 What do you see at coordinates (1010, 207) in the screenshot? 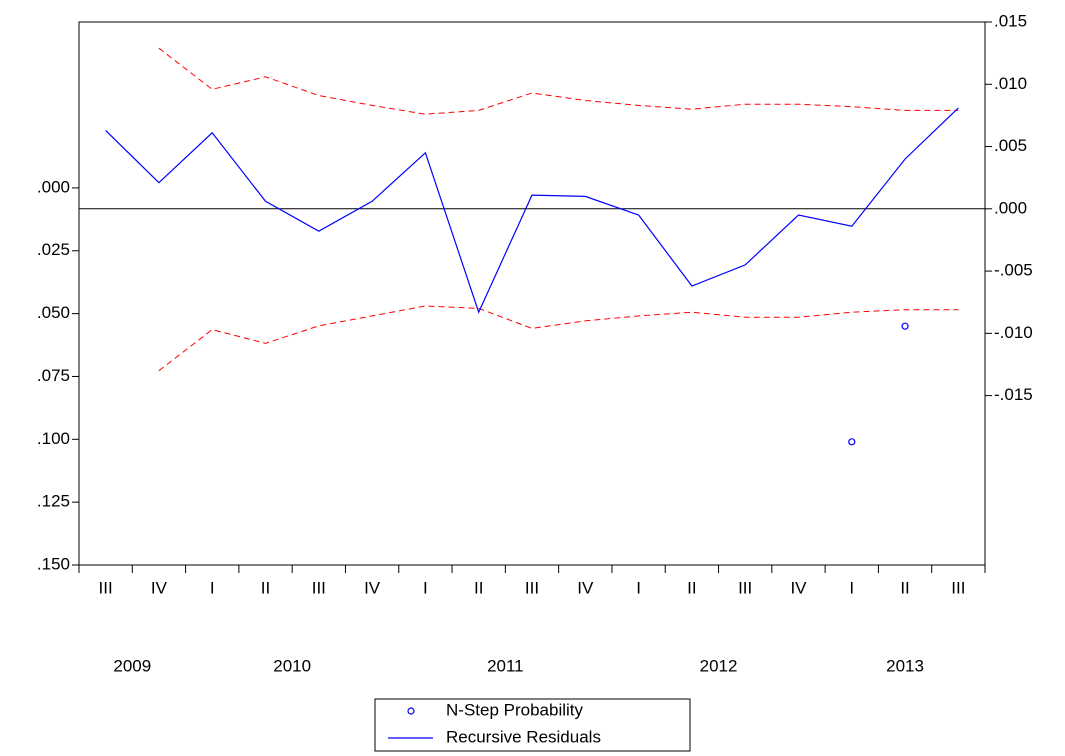
I see `y2-tick-label: .000` at bounding box center [1010, 207].